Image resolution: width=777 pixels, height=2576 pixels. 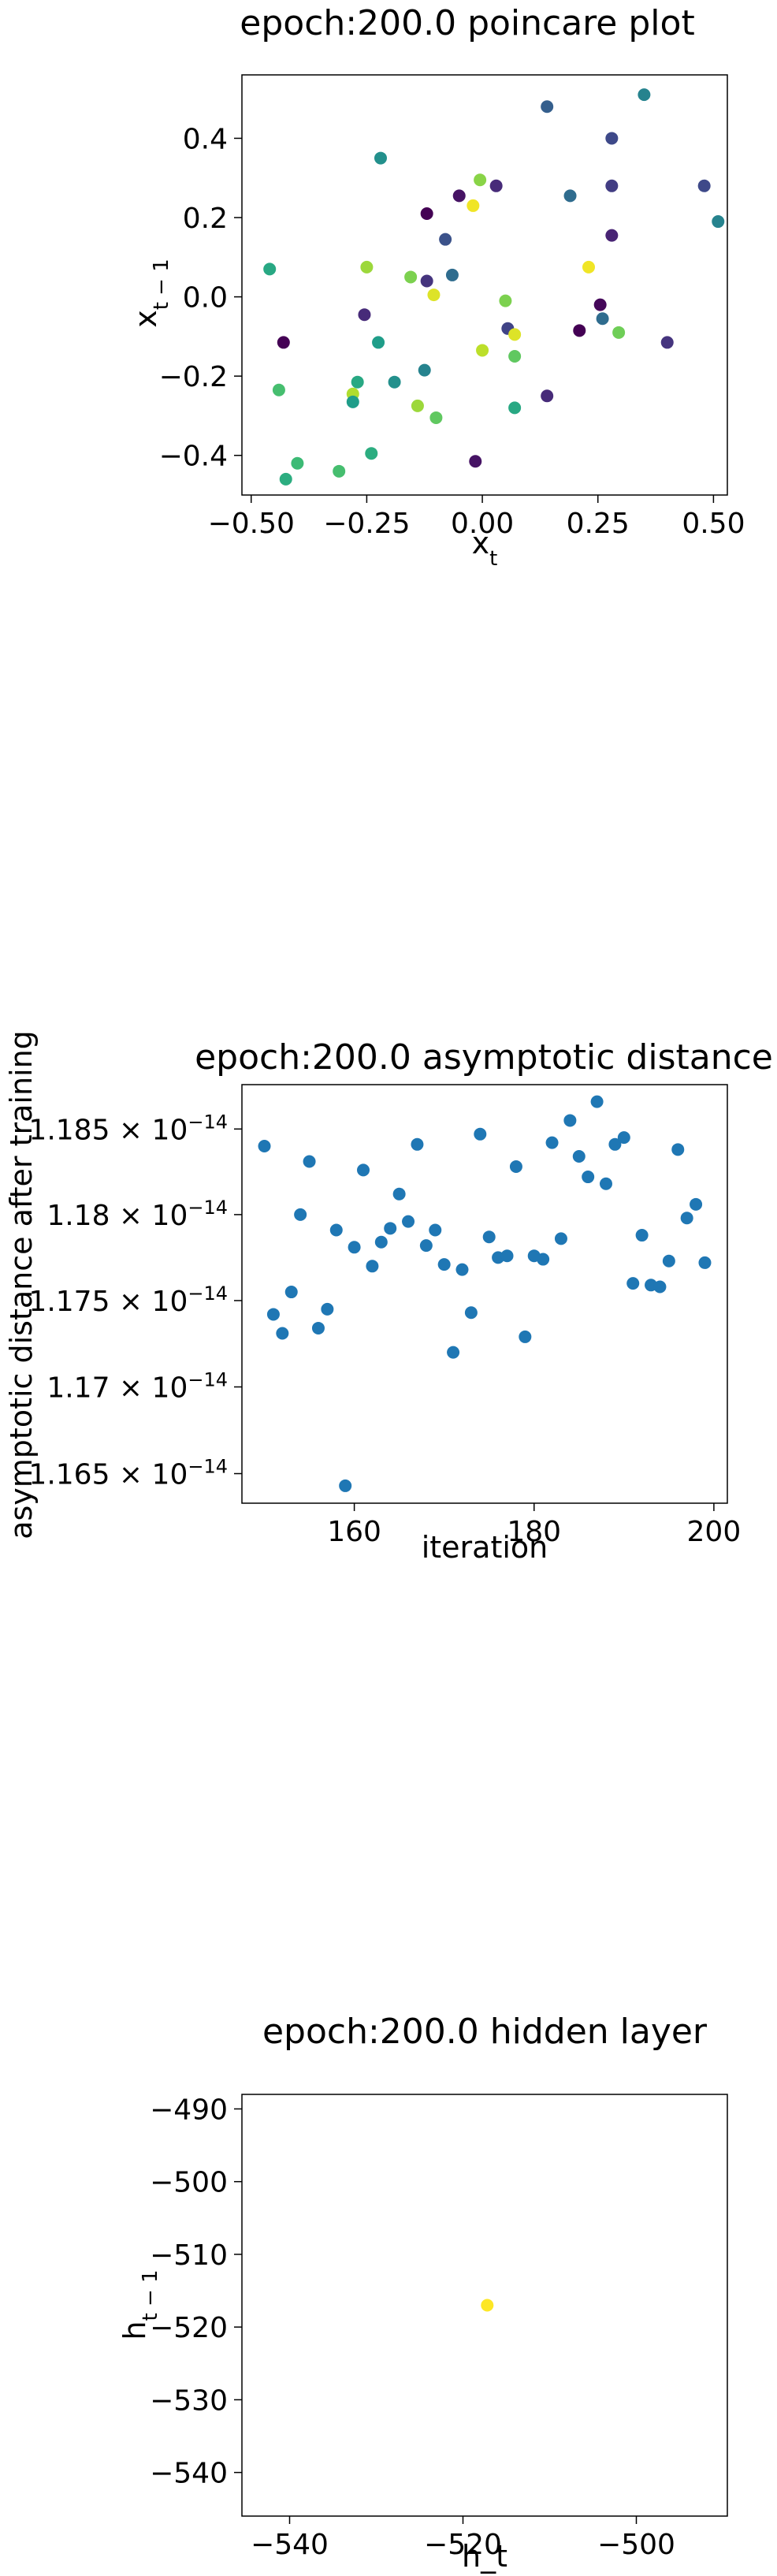 What do you see at coordinates (189, 2328) in the screenshot?
I see `y-tick-label: −520` at bounding box center [189, 2328].